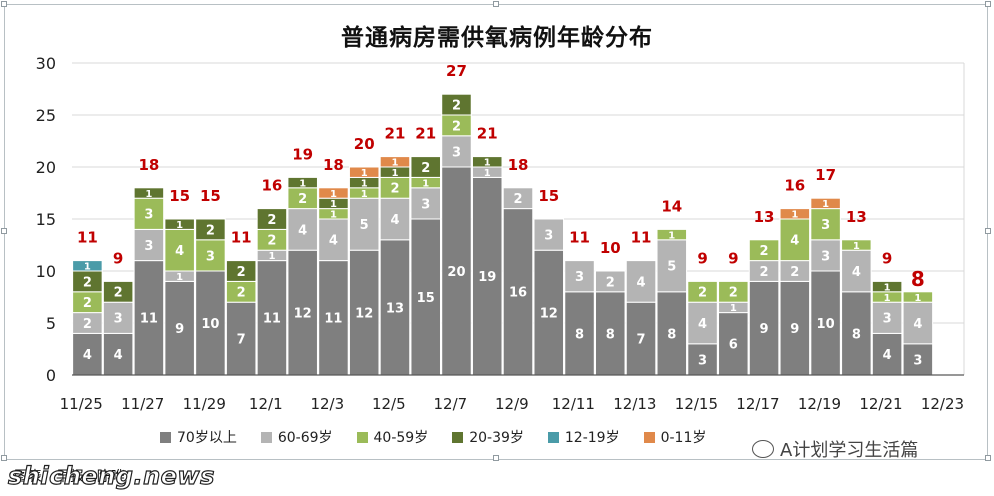 The image size is (994, 496). Describe the element at coordinates (733, 345) in the screenshot. I see `segment-label: 6` at that location.